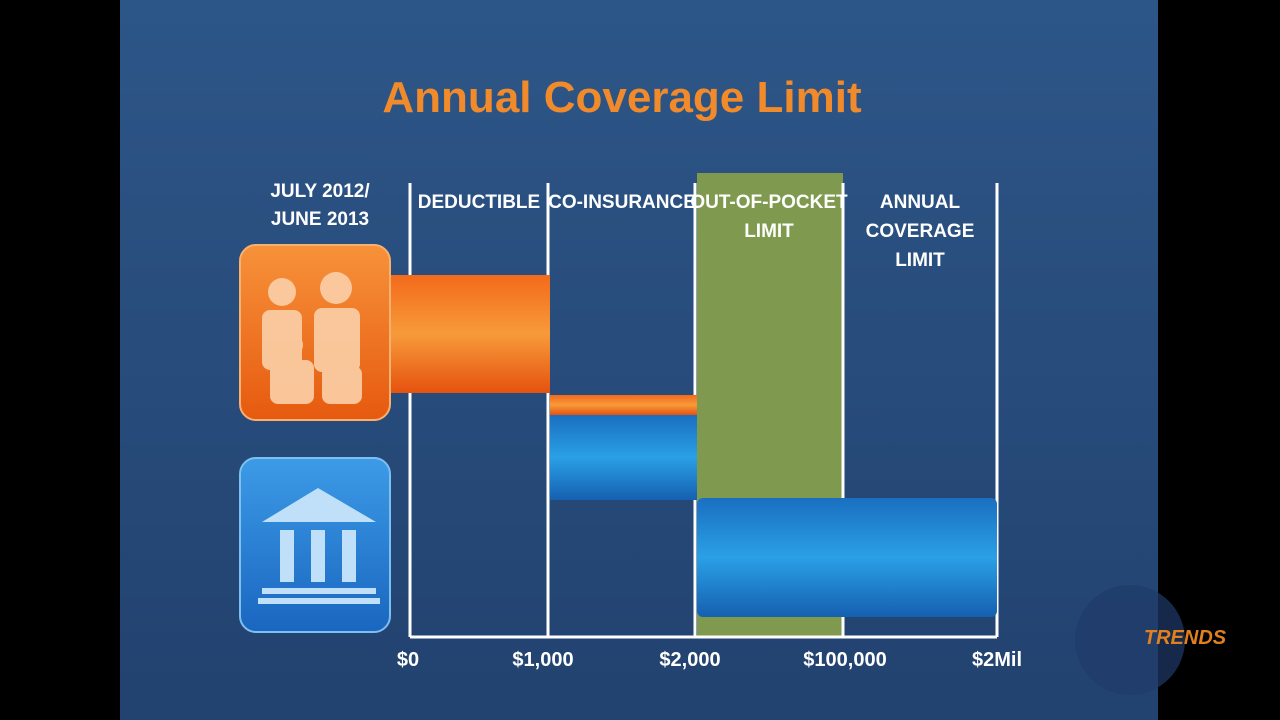 This screenshot has width=1280, height=720. What do you see at coordinates (320, 219) in the screenshot?
I see `period-label: JUNE 2013` at bounding box center [320, 219].